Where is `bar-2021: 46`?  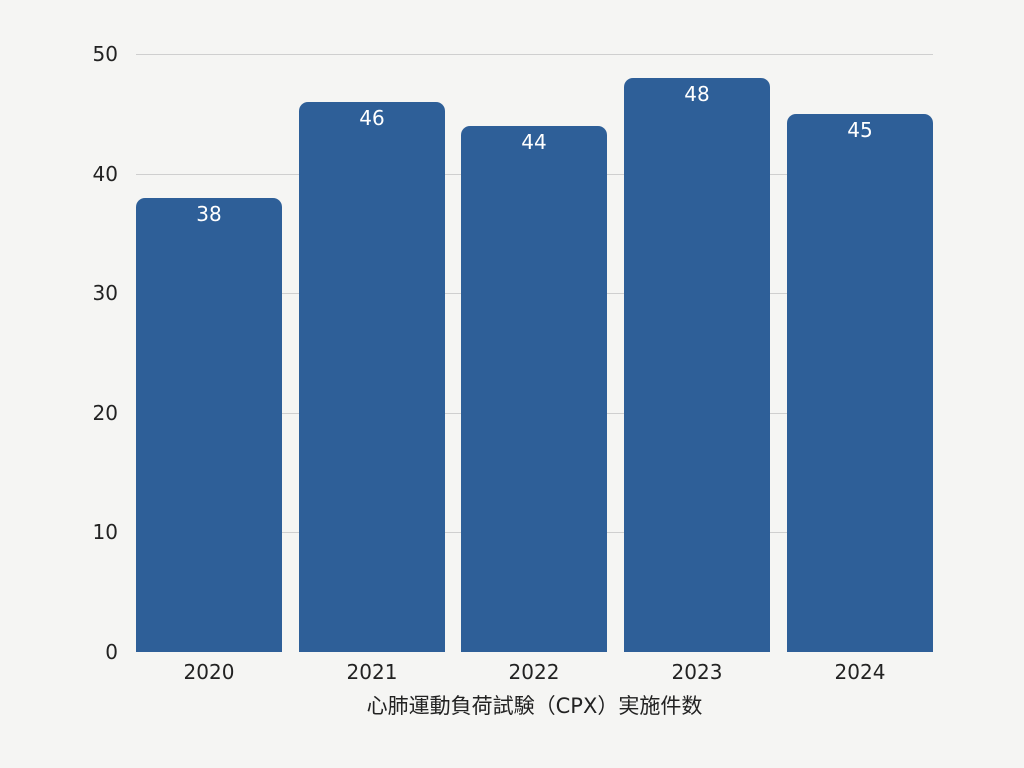
bar-2021: 46 is located at coordinates (372, 377).